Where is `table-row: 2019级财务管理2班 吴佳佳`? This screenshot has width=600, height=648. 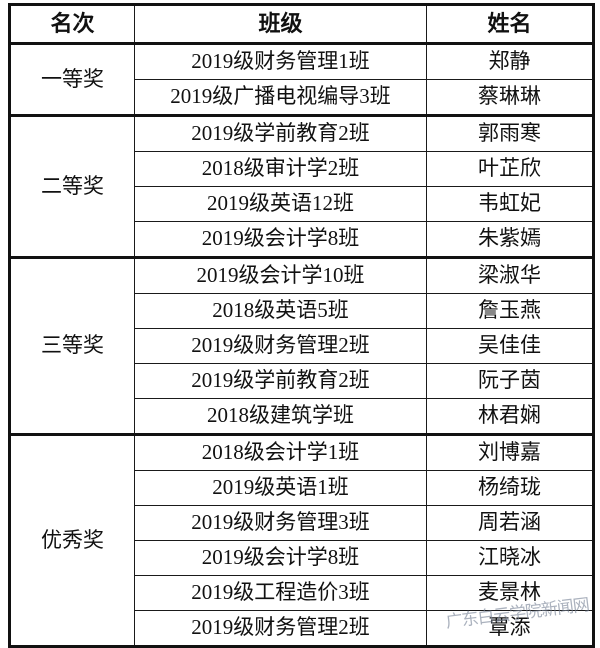
table-row: 2019级财务管理2班 吴佳佳 is located at coordinates (302, 346).